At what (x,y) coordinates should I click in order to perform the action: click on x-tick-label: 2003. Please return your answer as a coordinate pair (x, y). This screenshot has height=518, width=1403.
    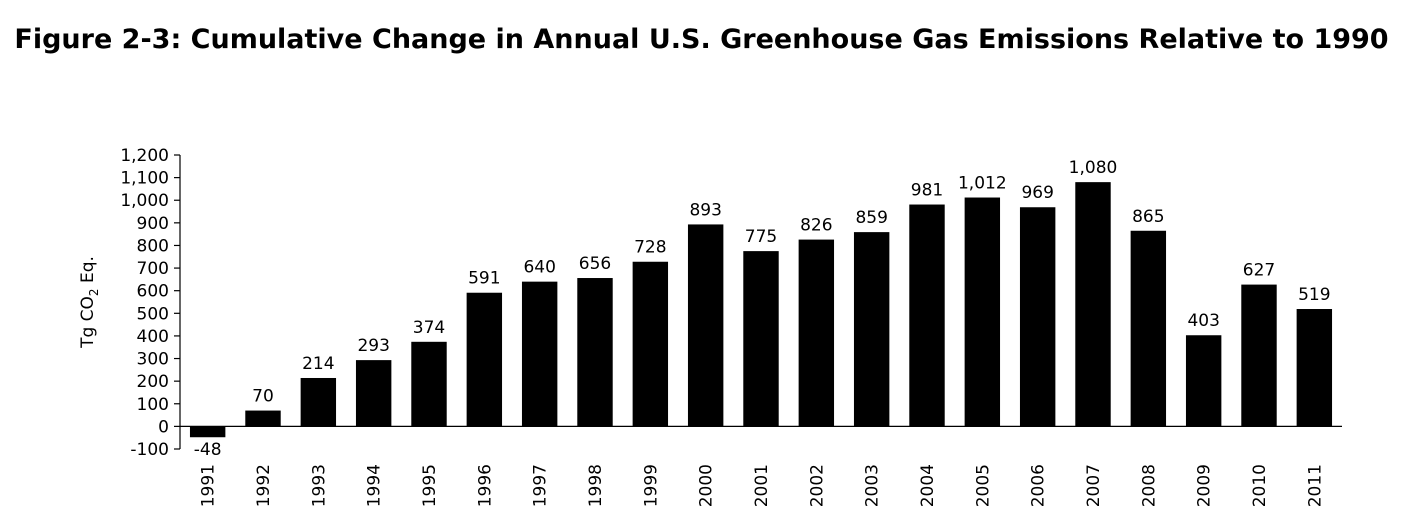
    Looking at the image, I should click on (873, 485).